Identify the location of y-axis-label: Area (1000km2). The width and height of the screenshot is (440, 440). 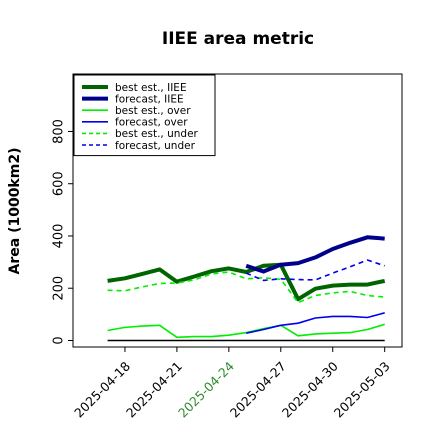
(15, 211).